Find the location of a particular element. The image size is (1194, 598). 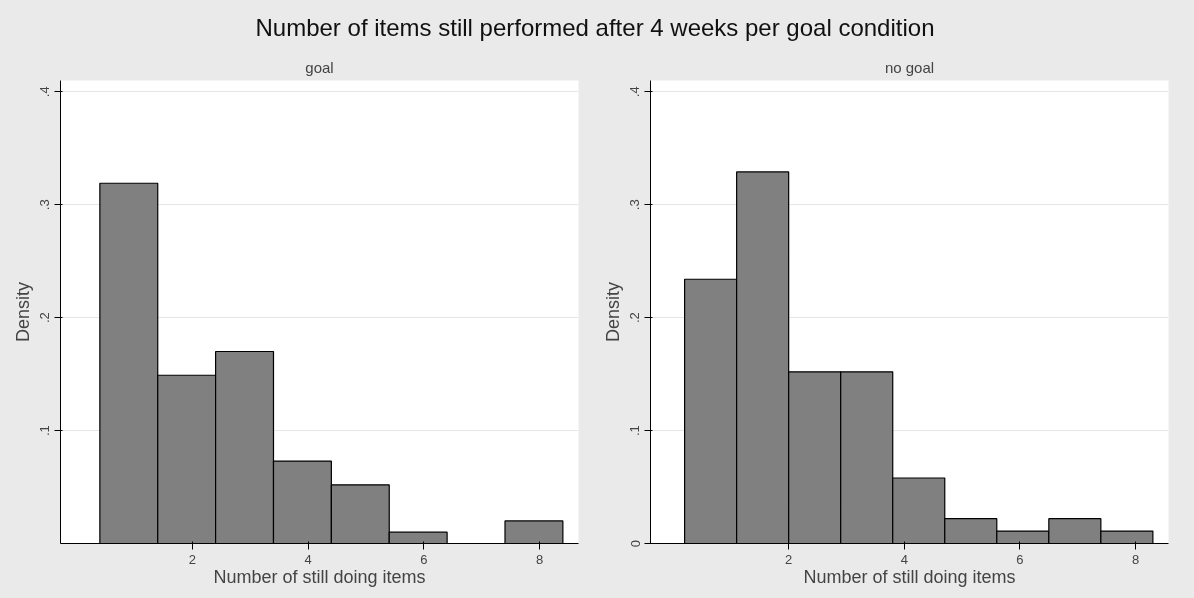

y-tick-label: 0 is located at coordinates (635, 543).